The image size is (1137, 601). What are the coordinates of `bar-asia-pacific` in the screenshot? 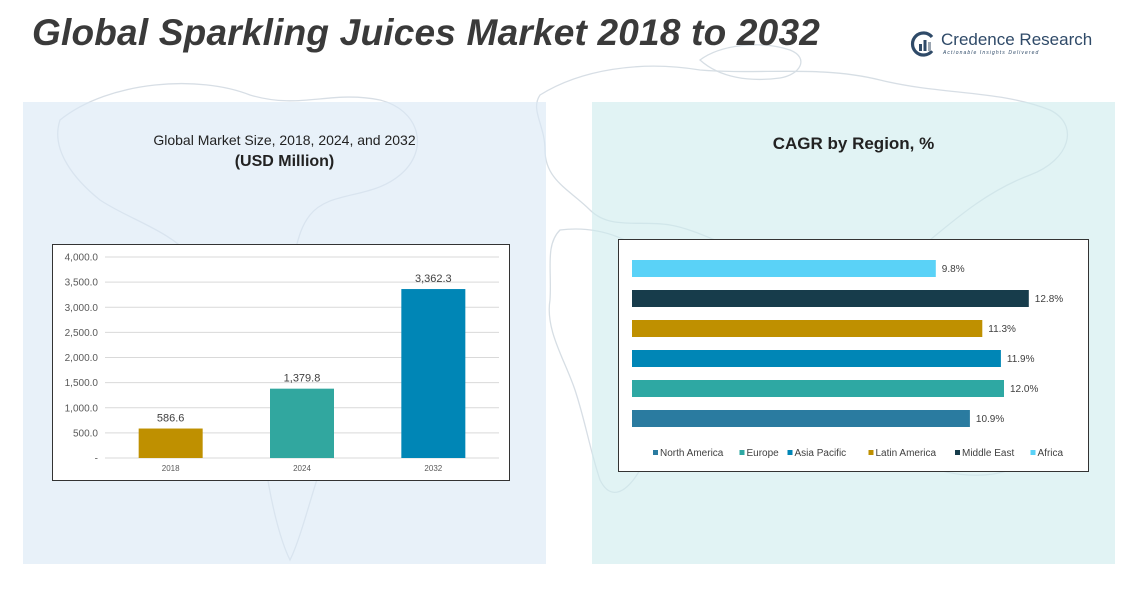 It's located at (816, 358).